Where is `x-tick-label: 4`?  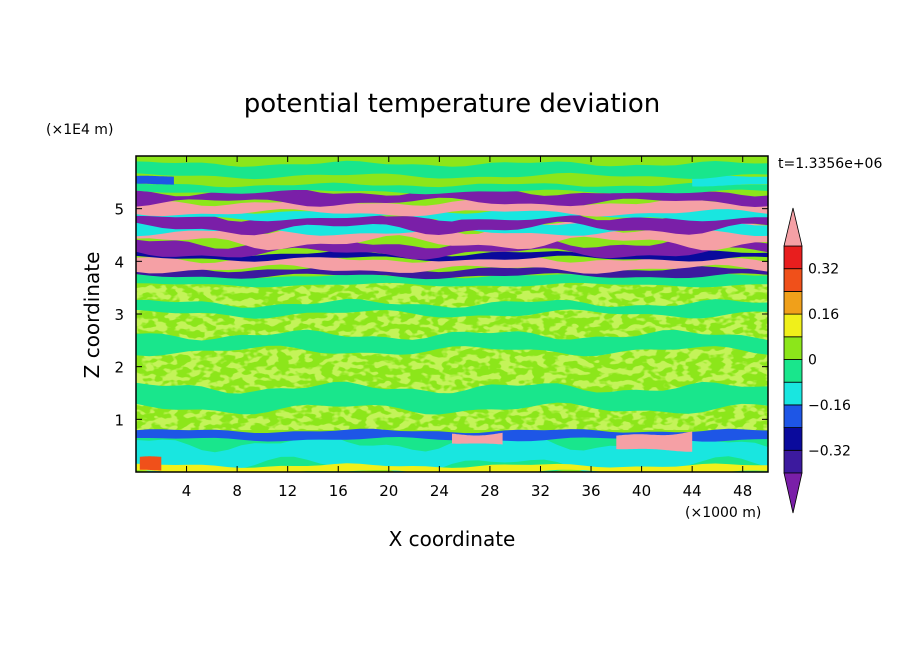
x-tick-label: 4 is located at coordinates (187, 491).